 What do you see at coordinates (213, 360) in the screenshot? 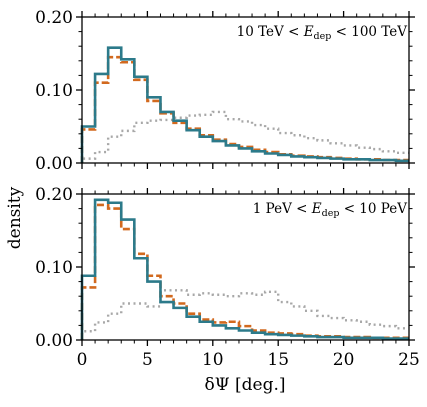
I see `x-tick-label: 10` at bounding box center [213, 360].